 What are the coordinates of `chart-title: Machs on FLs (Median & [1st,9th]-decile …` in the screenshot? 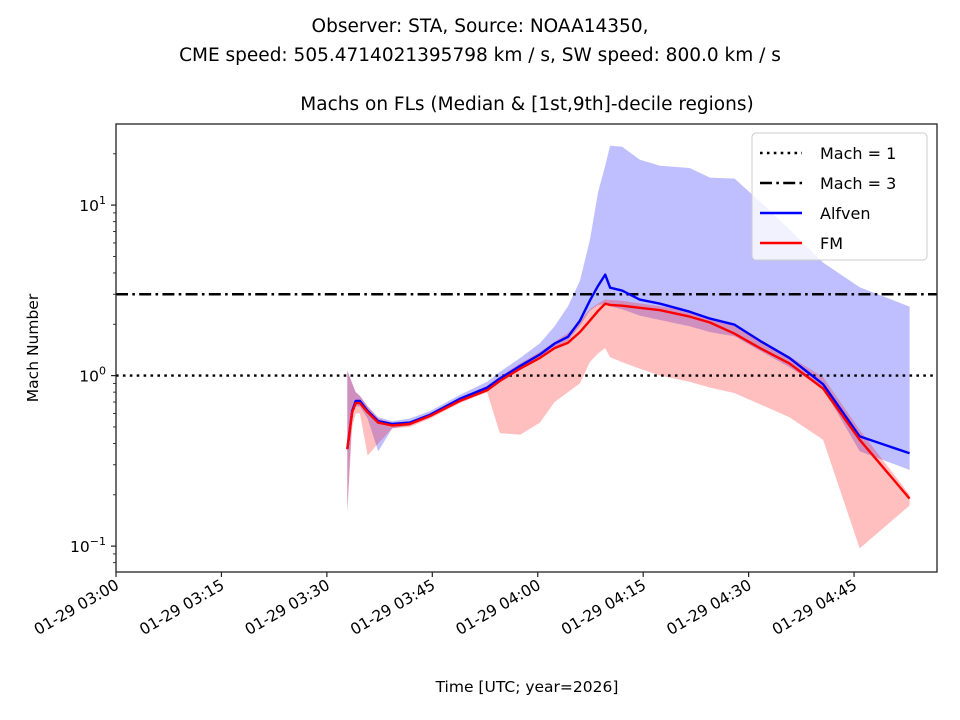 It's located at (526, 104).